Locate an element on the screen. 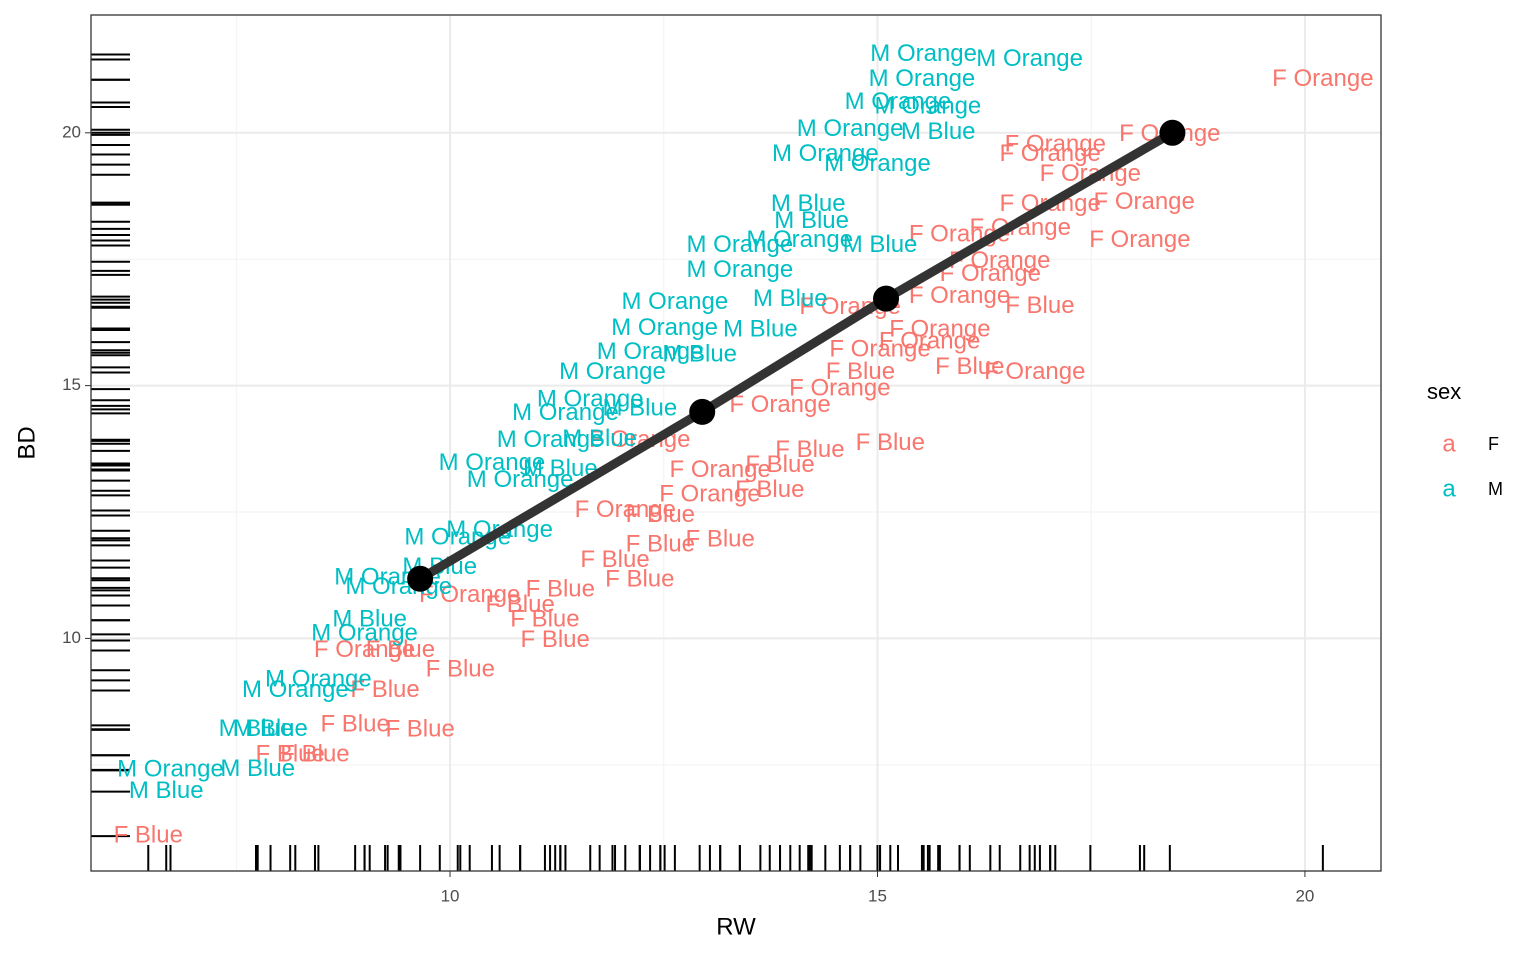 The height and width of the screenshot is (960, 1536). legend-title: sex is located at coordinates (1444, 391).